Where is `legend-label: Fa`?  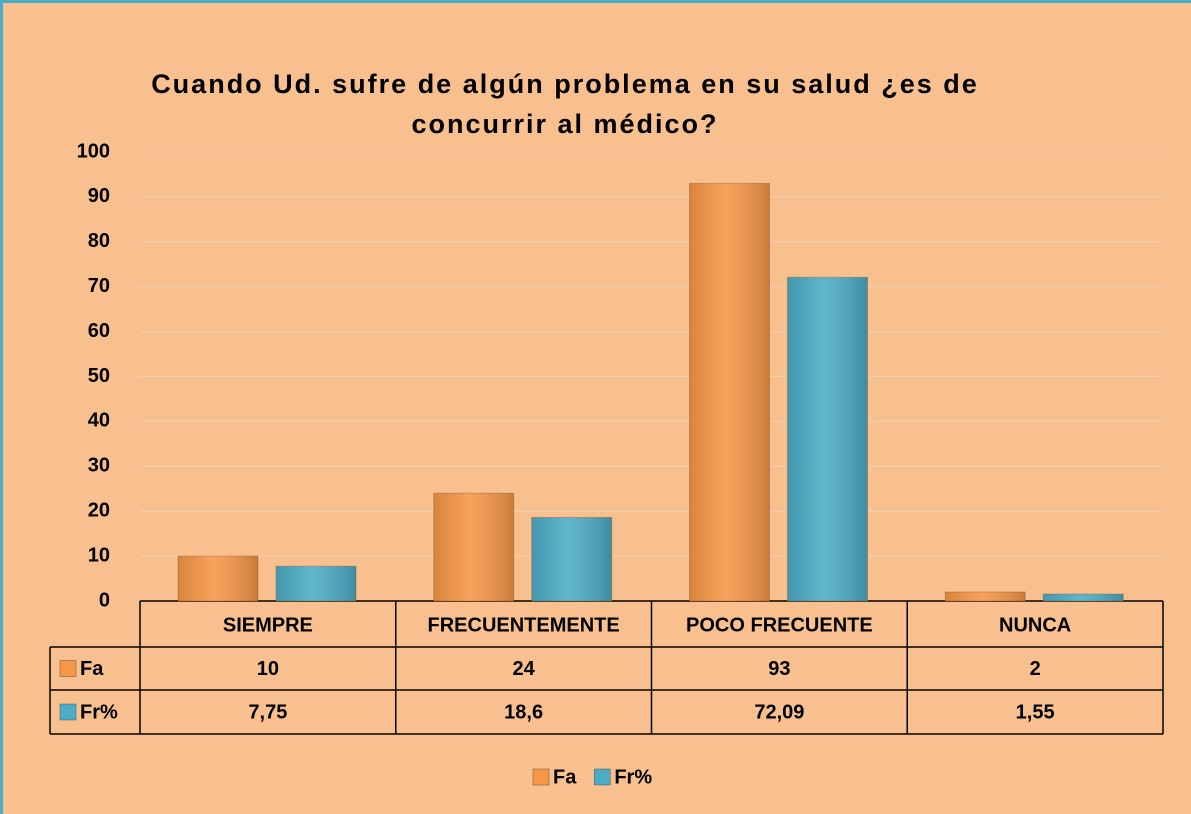 legend-label: Fa is located at coordinates (565, 777).